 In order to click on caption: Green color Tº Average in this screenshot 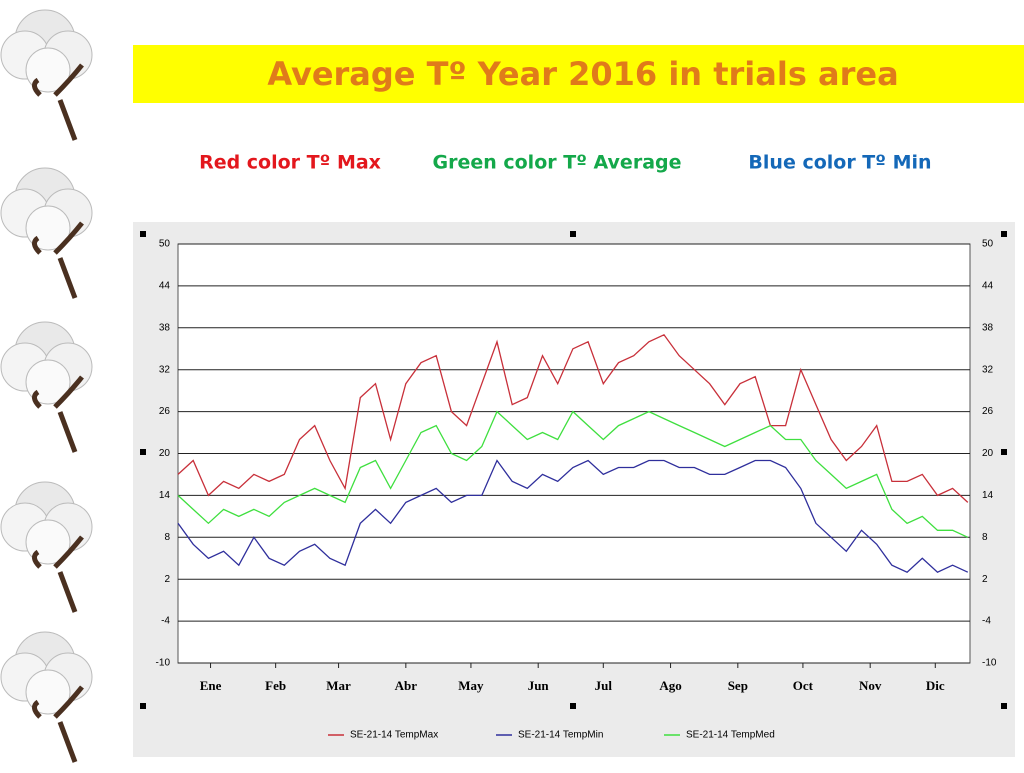, I will do `click(556, 163)`.